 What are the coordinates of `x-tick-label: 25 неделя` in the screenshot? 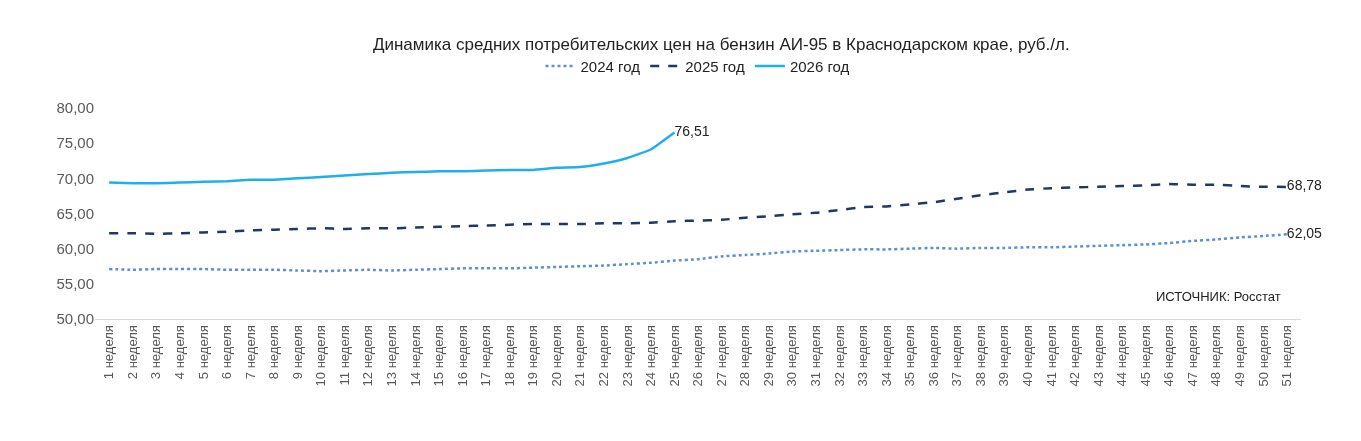 It's located at (674, 356).